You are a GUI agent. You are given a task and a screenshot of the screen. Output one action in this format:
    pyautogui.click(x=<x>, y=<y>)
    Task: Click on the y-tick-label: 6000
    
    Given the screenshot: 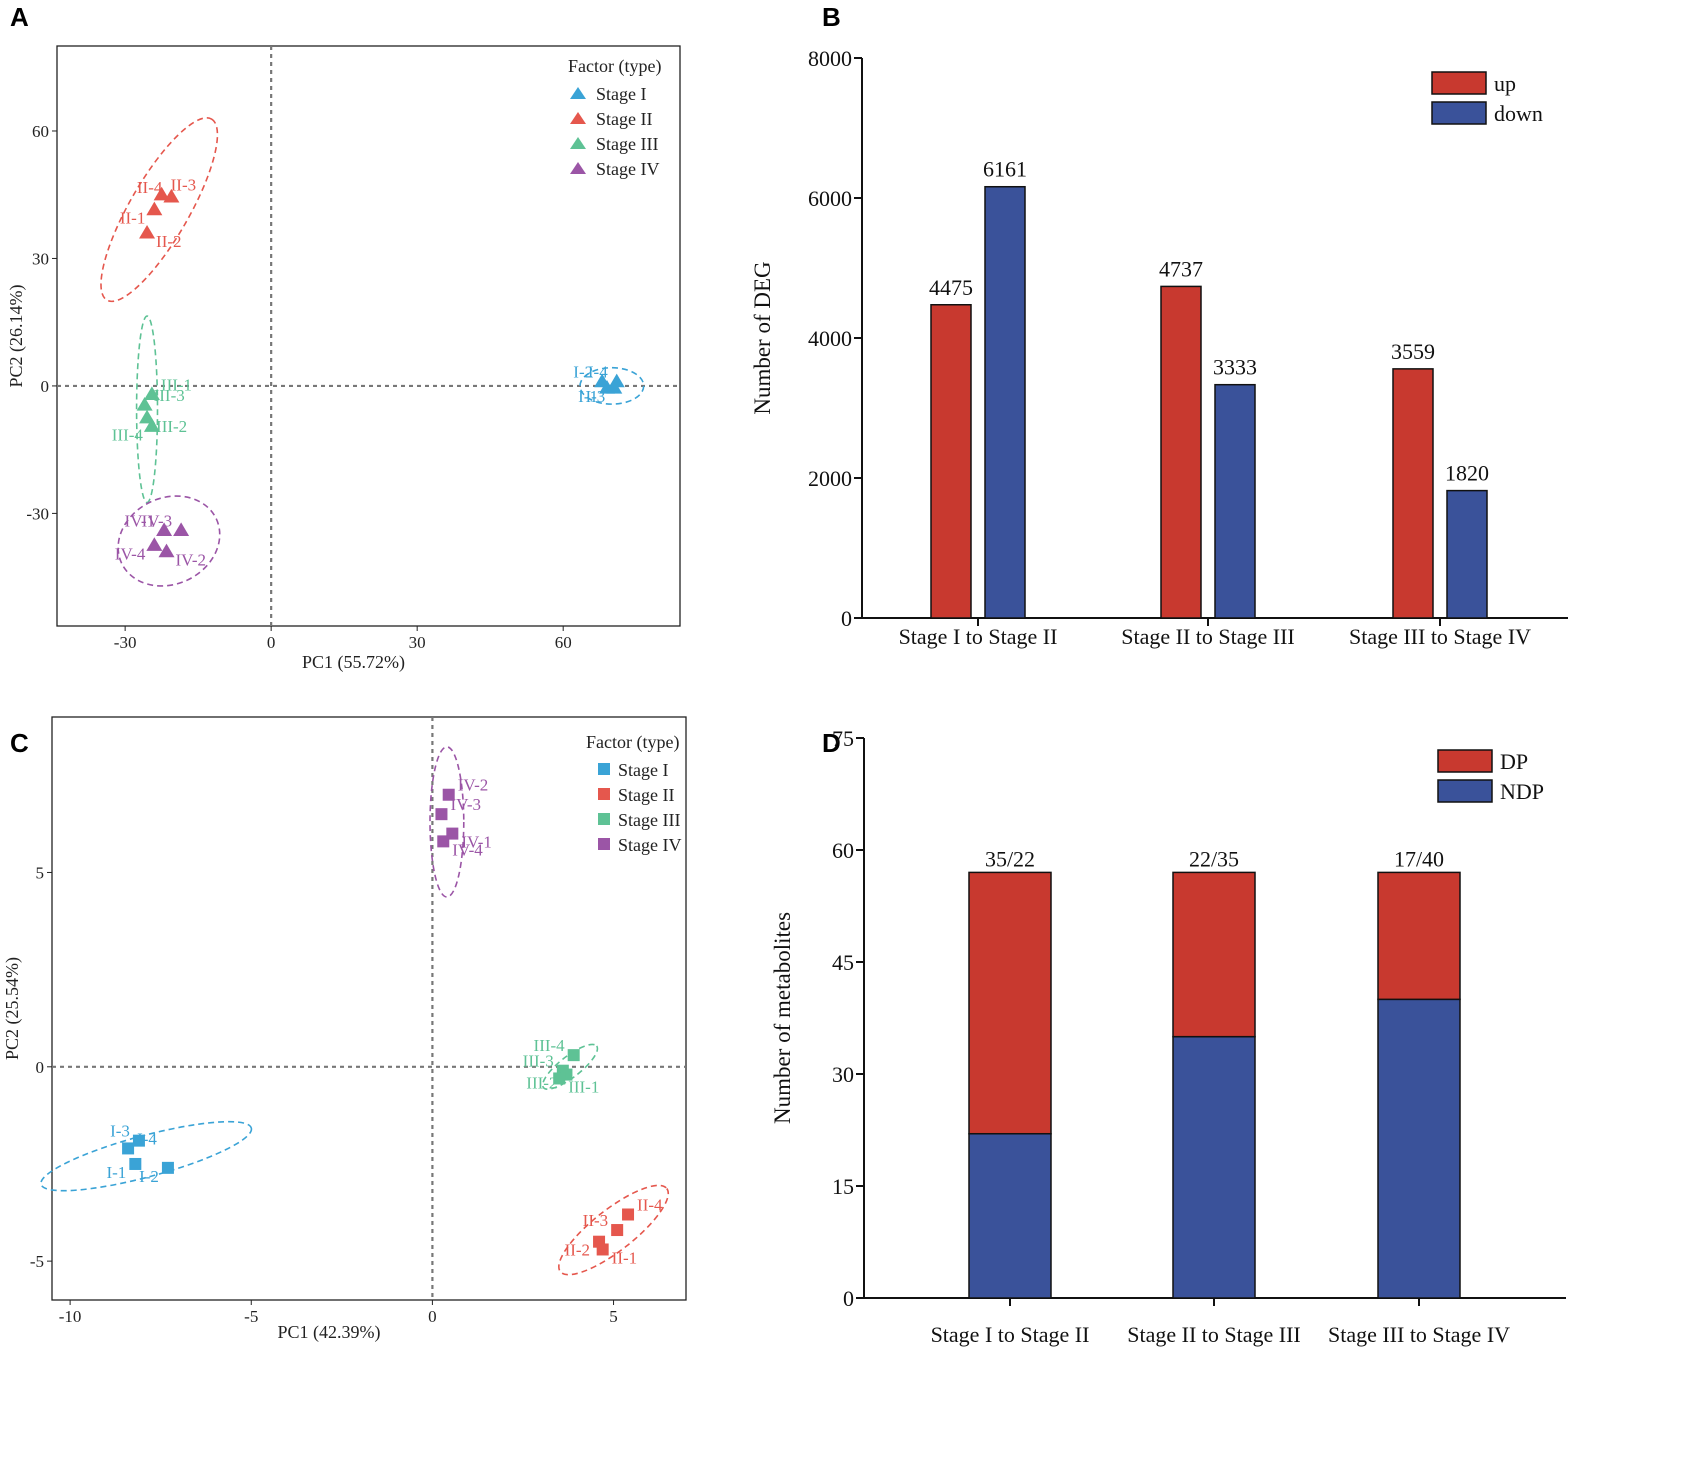 What is the action you would take?
    pyautogui.click(x=830, y=198)
    